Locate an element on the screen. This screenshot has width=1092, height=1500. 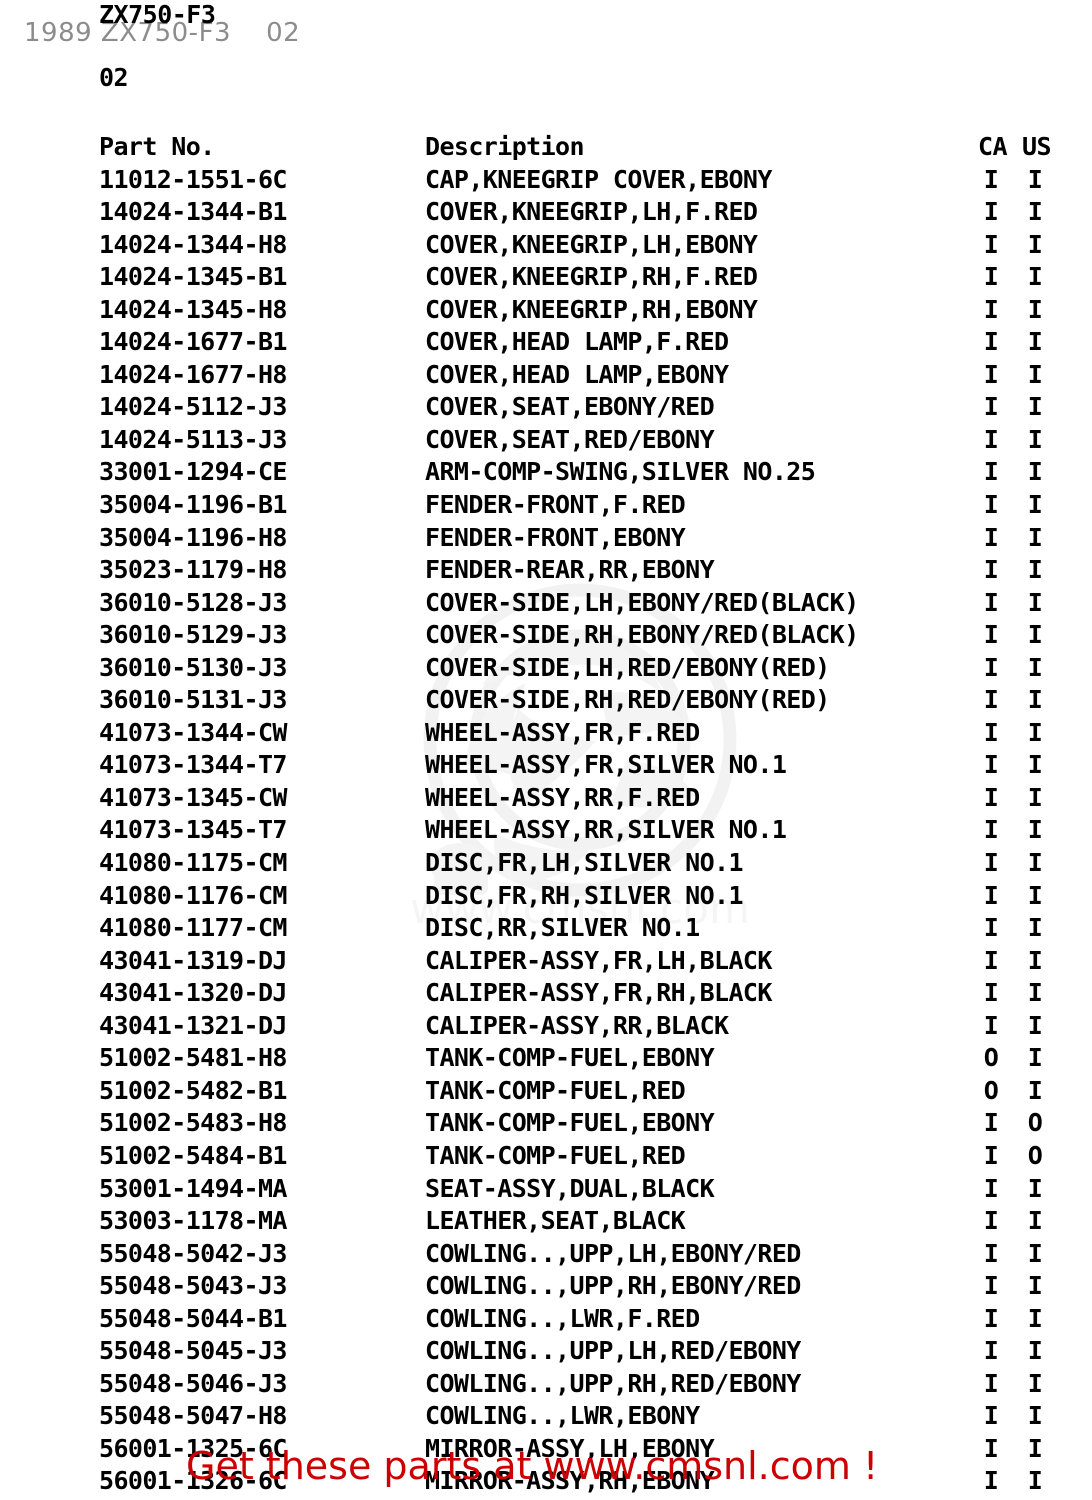
cell-part-no: 43041-1320-DJ is located at coordinates (193, 993).